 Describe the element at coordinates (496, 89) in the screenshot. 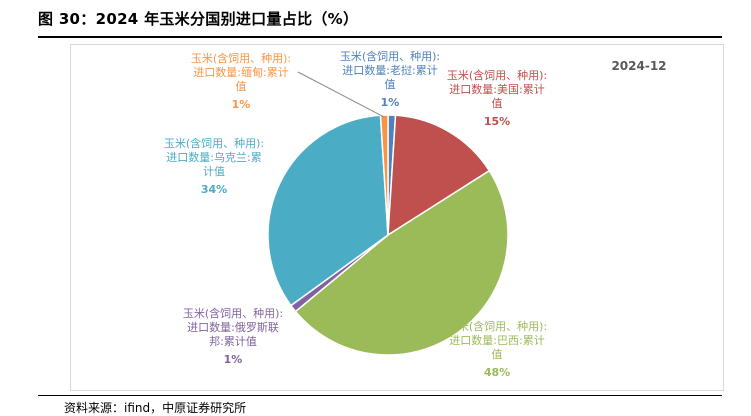

I see `slice-label-line: 进口数量:美国:累计` at that location.